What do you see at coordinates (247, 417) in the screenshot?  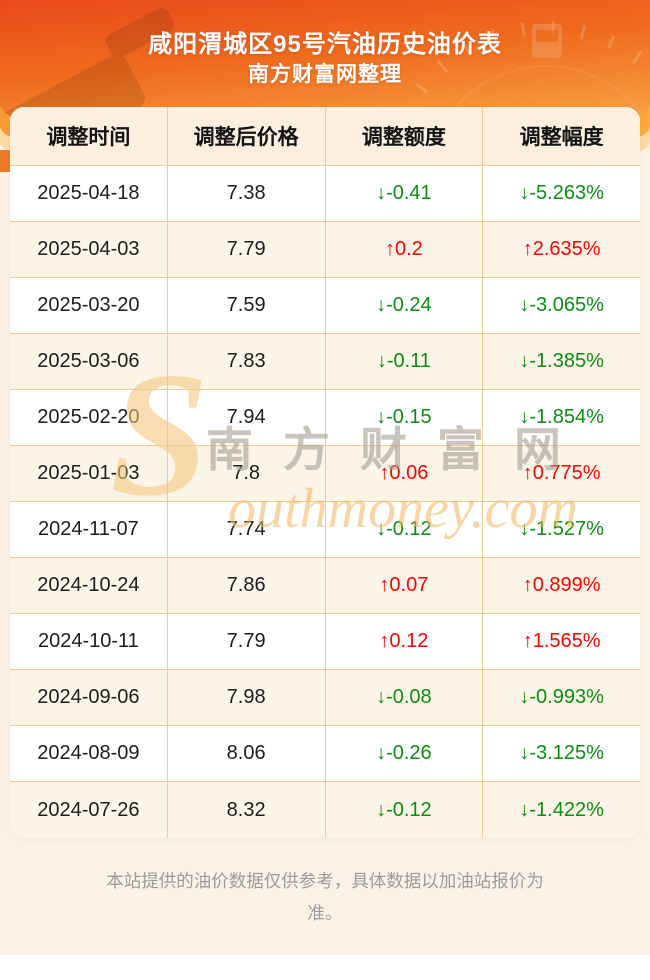 I see `cell-adjusted-price: 7.94` at bounding box center [247, 417].